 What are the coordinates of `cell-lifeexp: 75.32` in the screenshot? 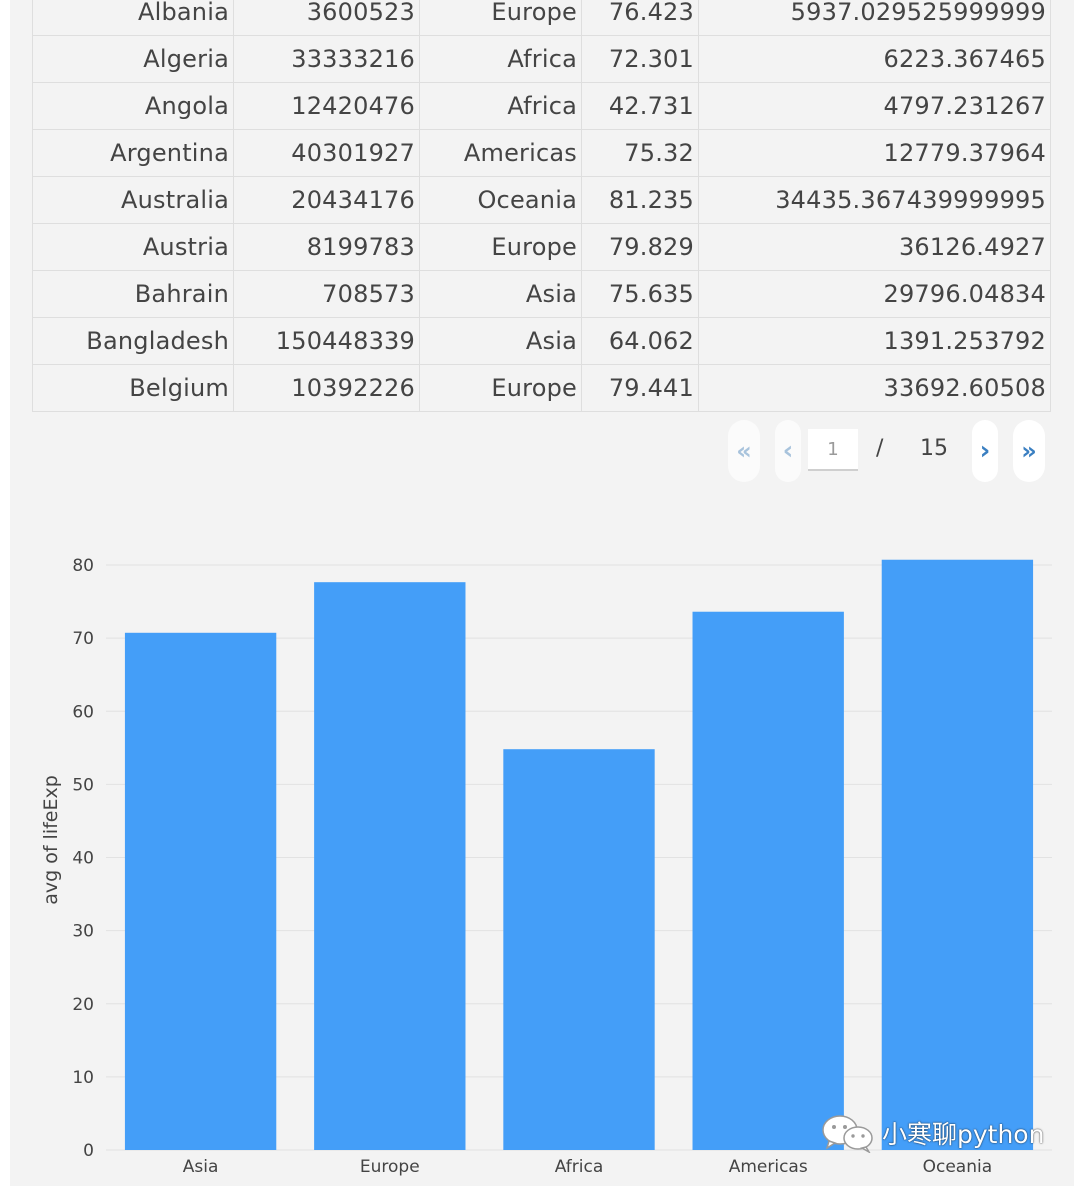 It's located at (640, 153).